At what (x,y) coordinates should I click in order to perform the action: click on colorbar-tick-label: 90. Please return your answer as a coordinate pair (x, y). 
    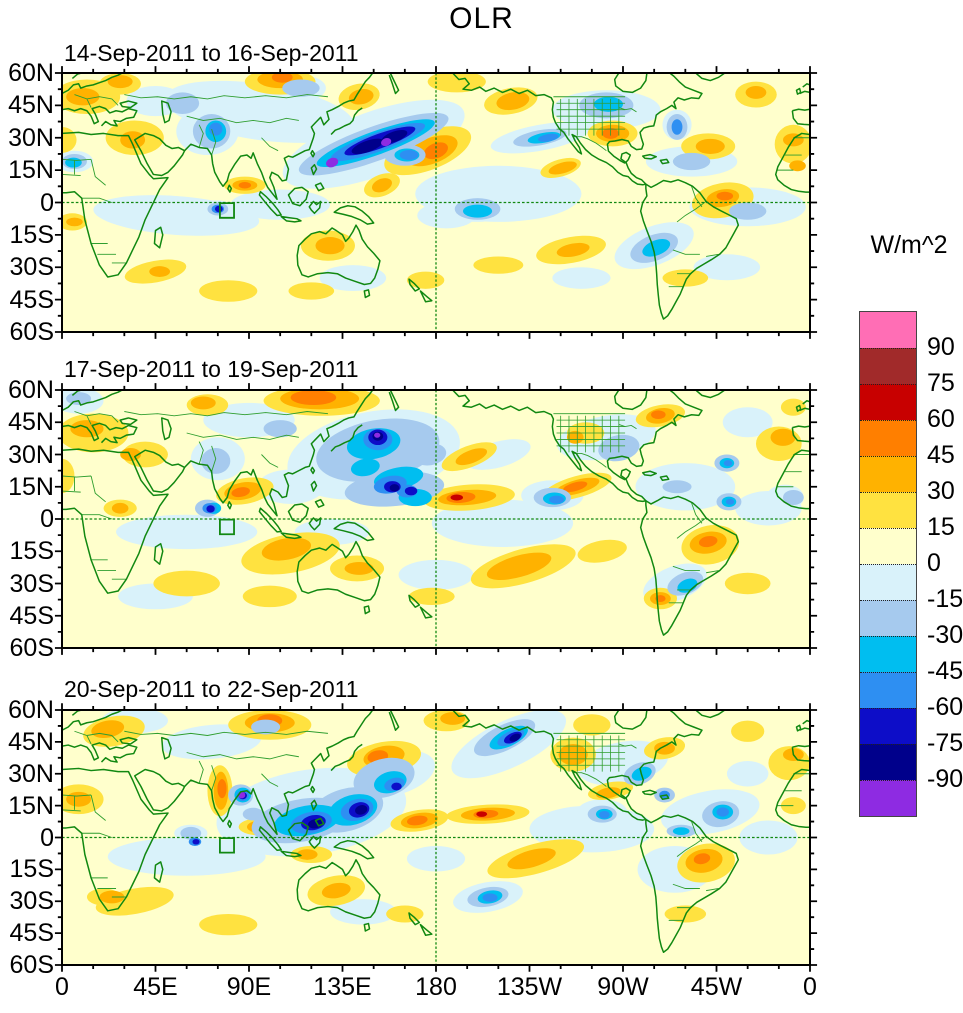
    Looking at the image, I should click on (941, 347).